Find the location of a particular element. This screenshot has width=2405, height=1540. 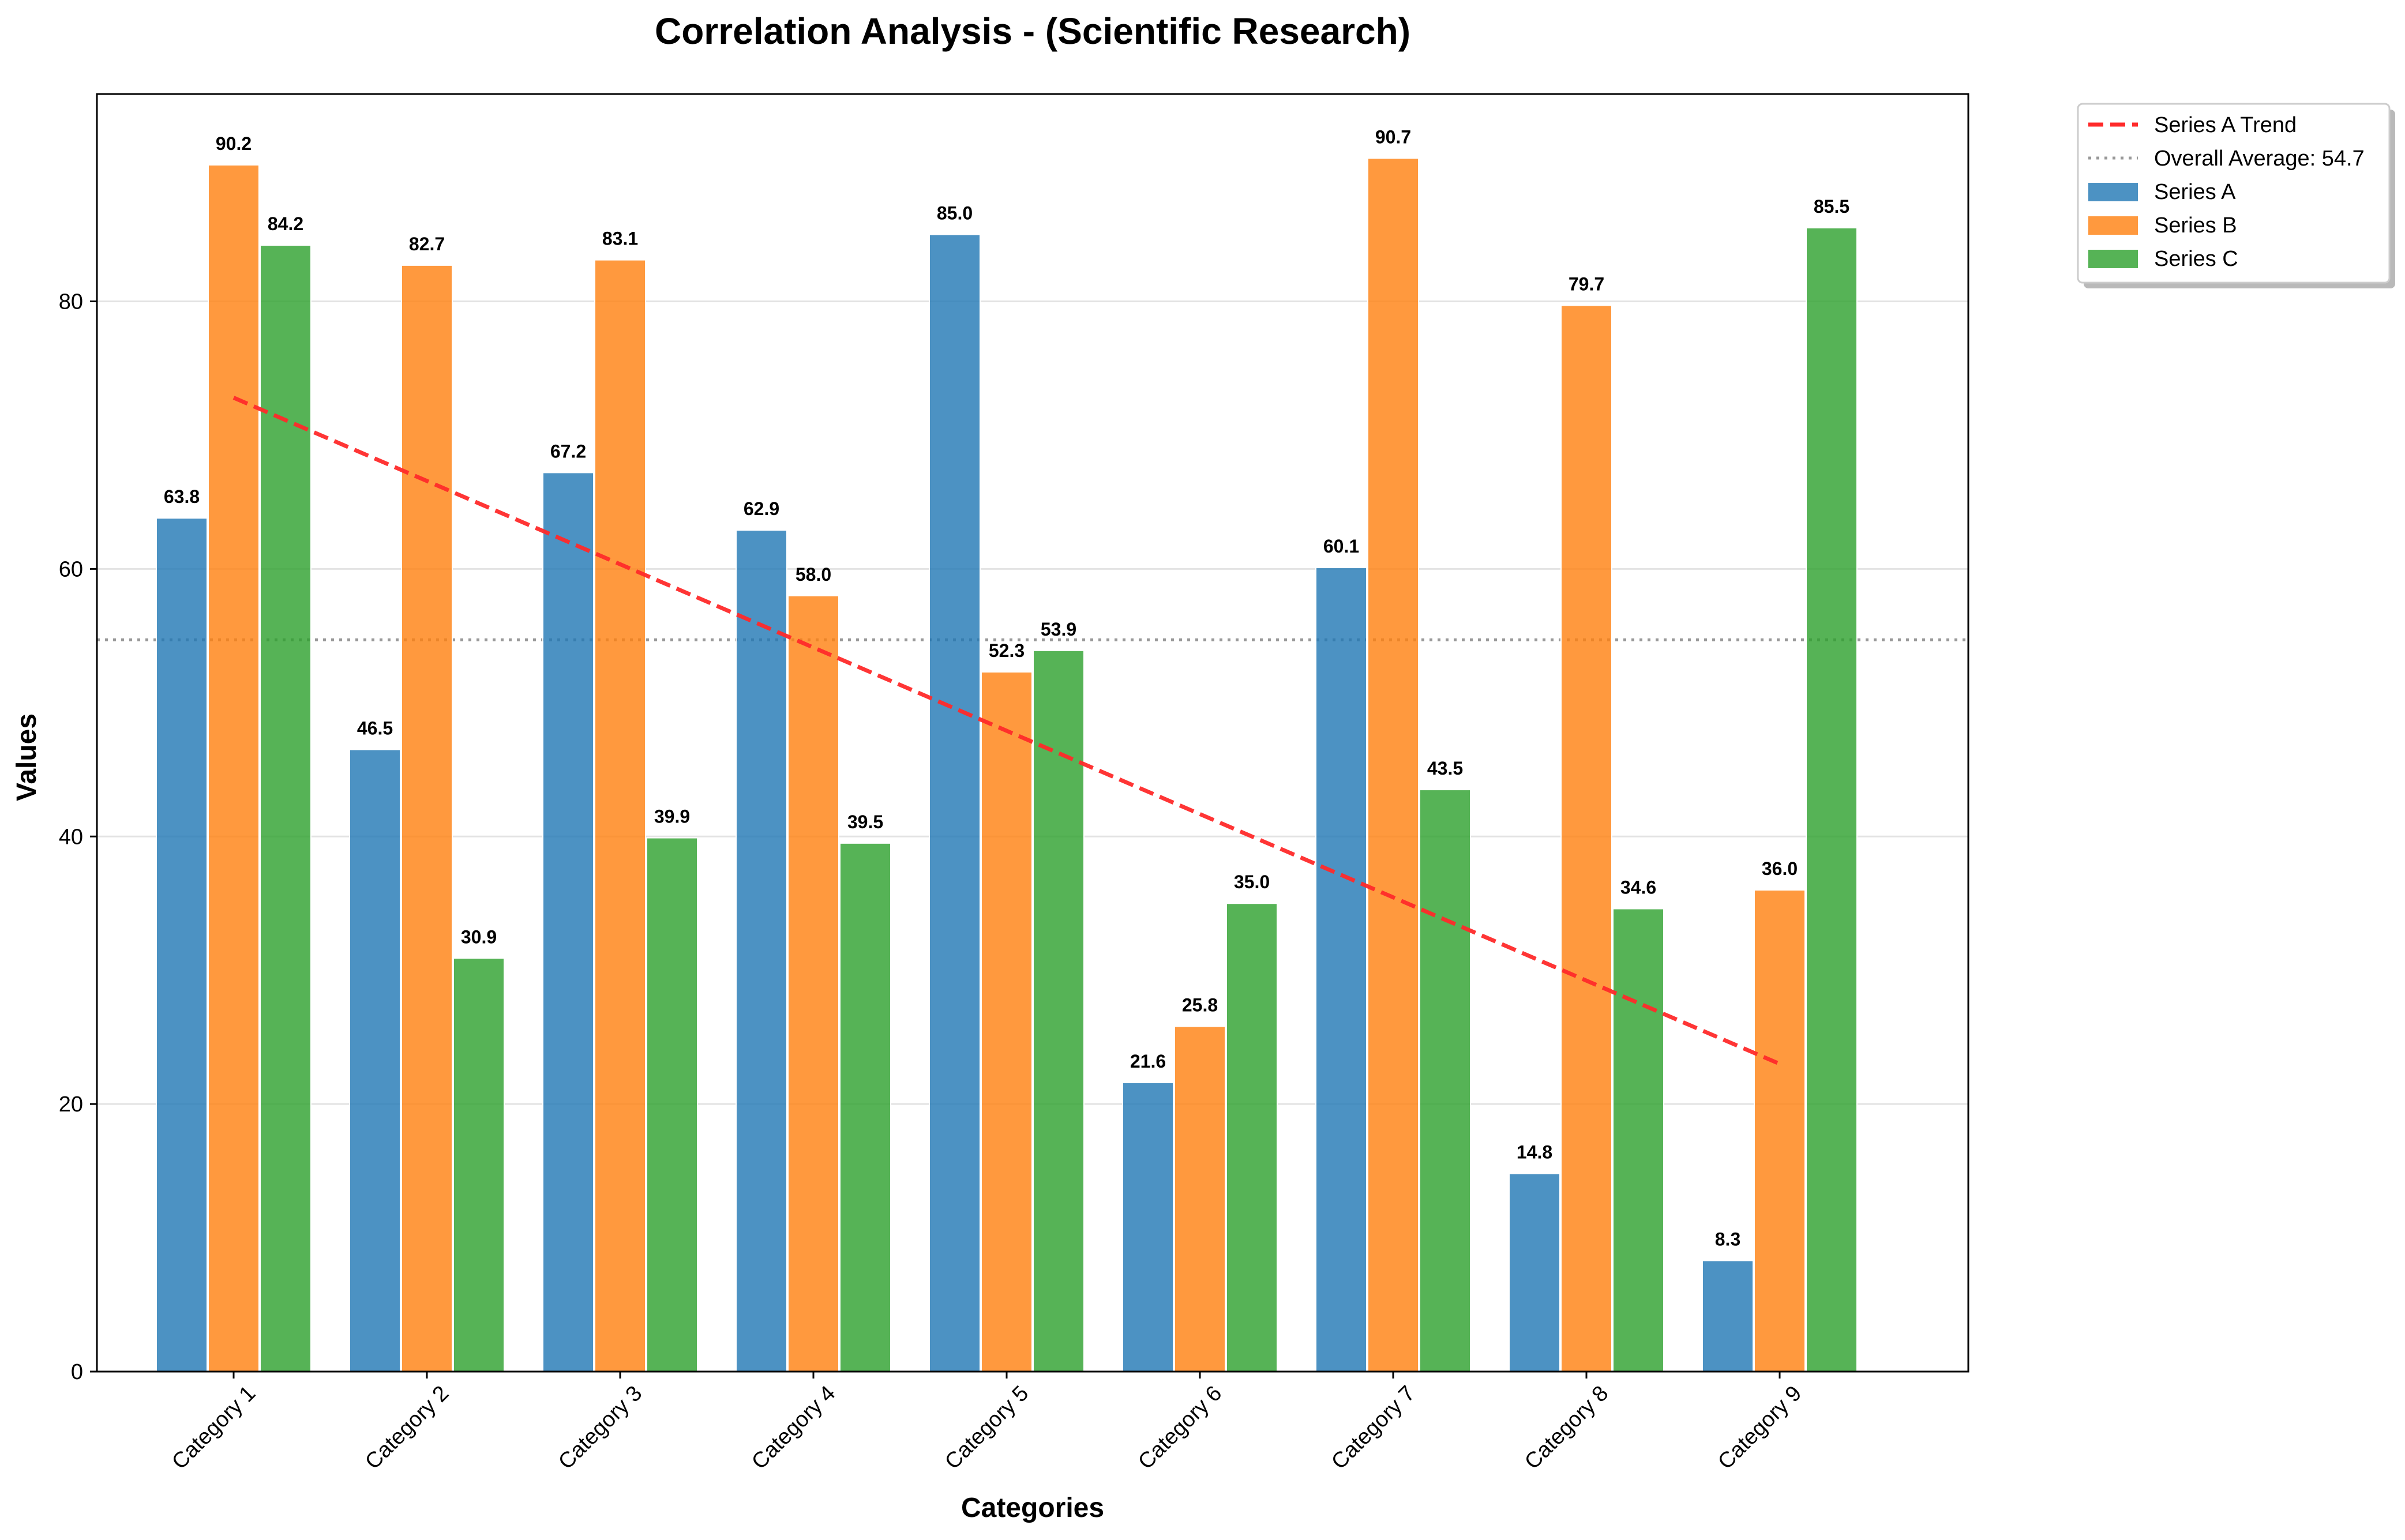

x-tick-label: Category 3 is located at coordinates (600, 1427).